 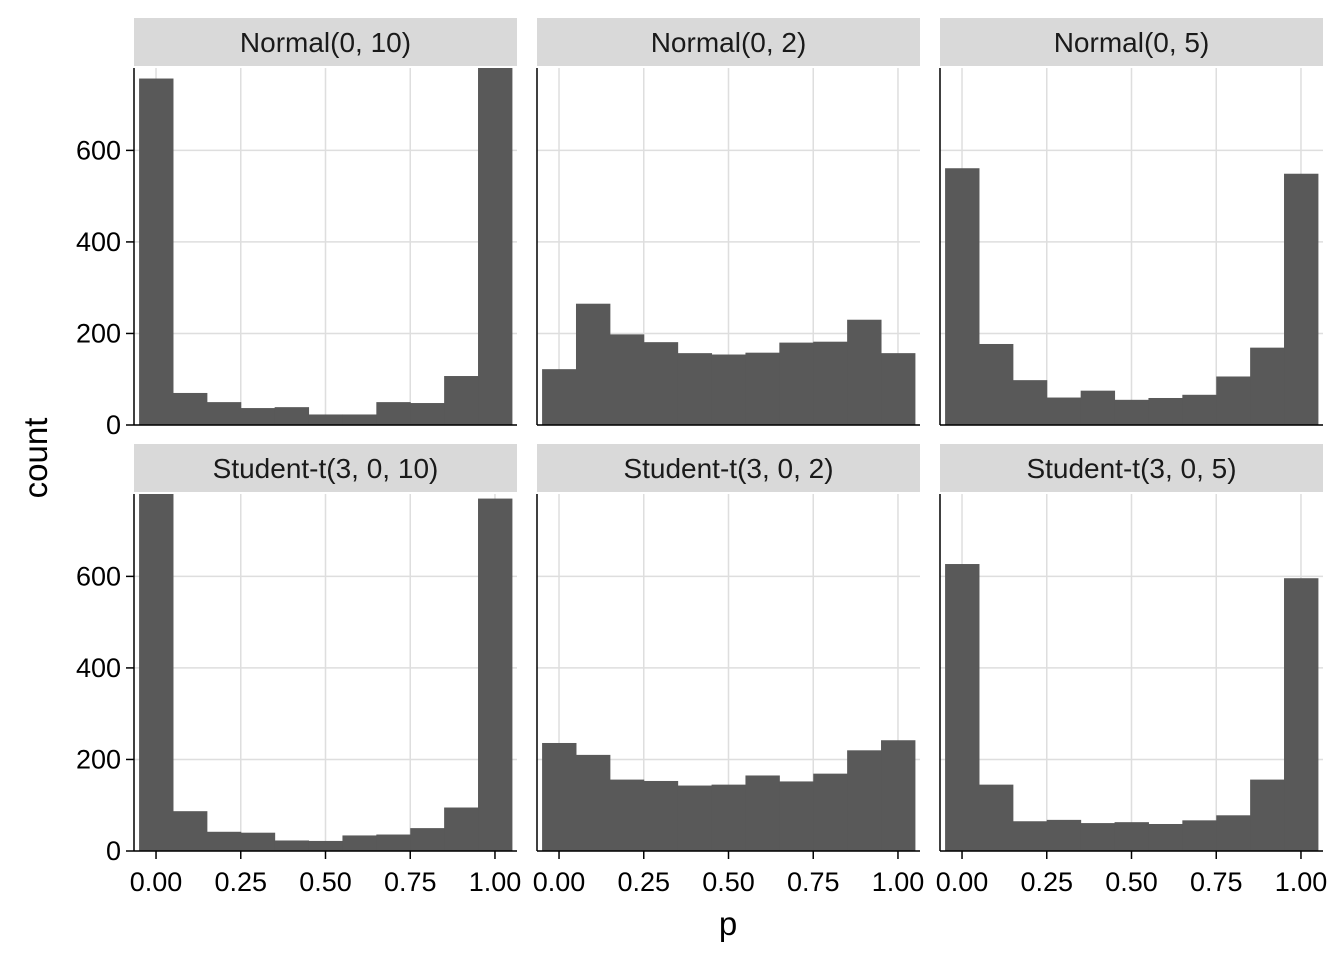 I want to click on facet-title: Student-t(3, 0, 5), so click(x=1131, y=468).